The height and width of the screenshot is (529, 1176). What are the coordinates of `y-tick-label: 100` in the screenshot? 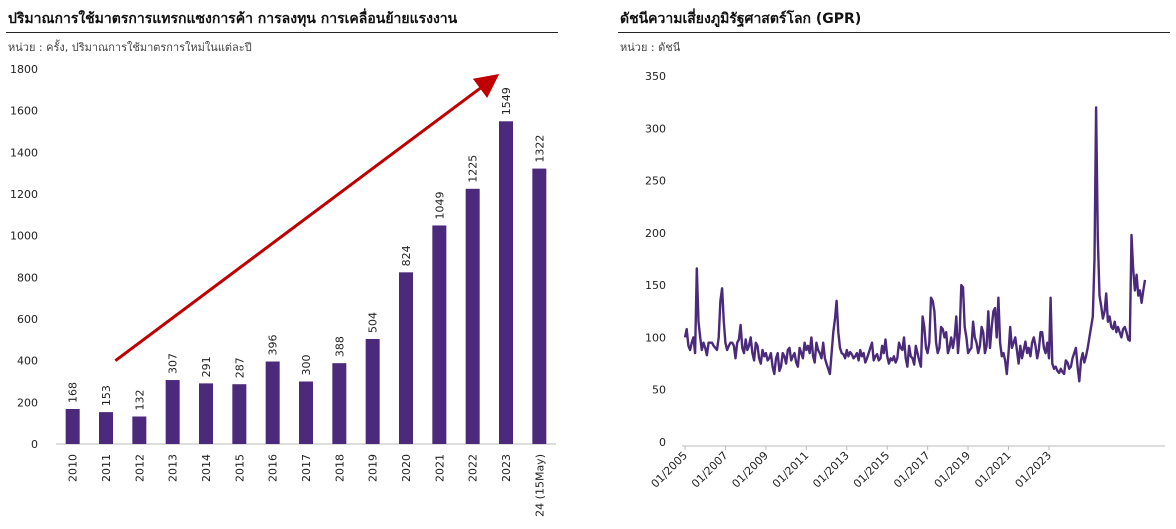 It's located at (655, 337).